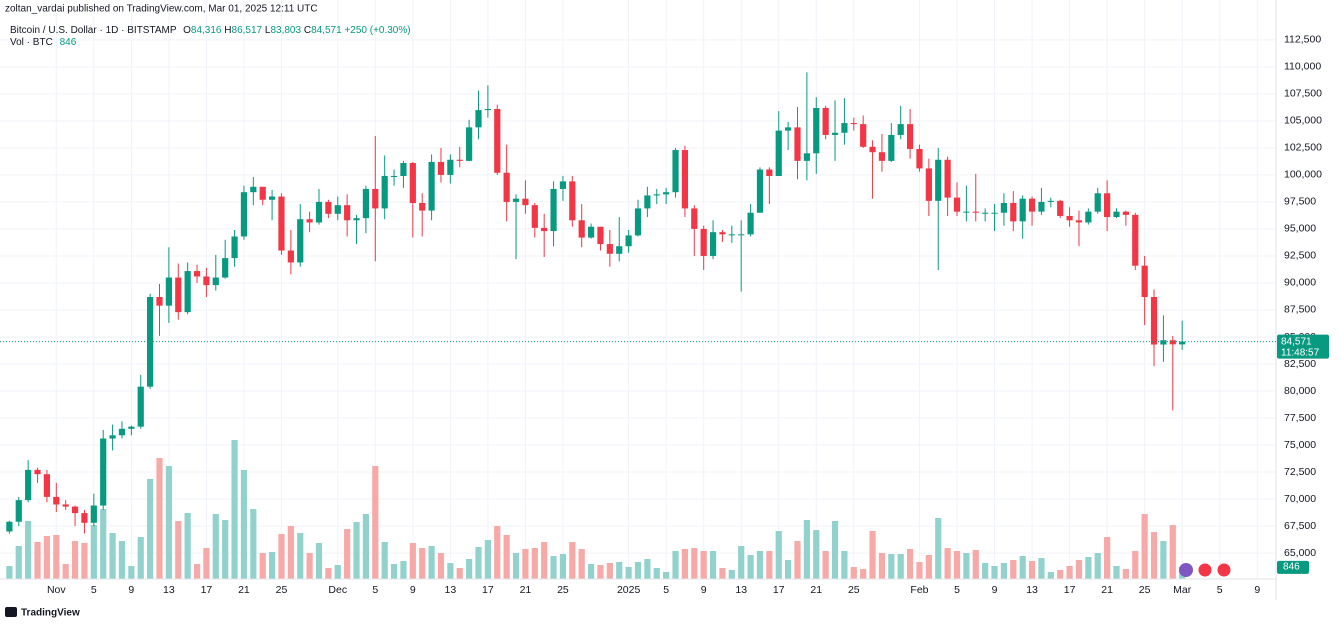  I want to click on x-tick-label: 13, so click(741, 590).